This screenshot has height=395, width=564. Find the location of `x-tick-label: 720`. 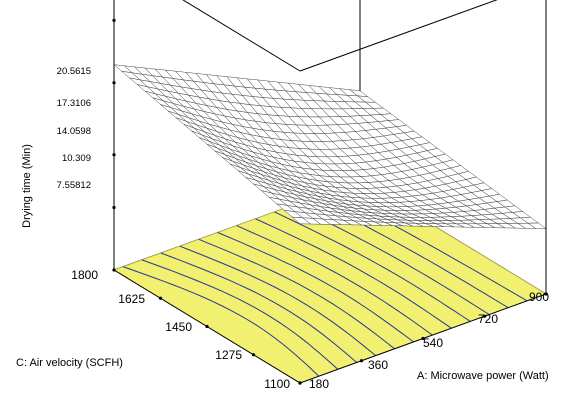

x-tick-label: 720 is located at coordinates (488, 319).